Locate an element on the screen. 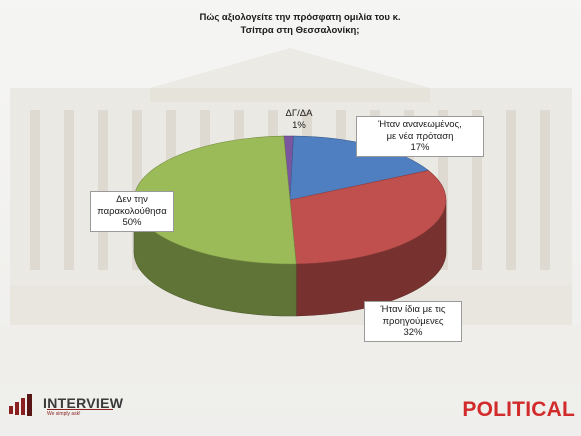  data-label-same: Ήταν ίδια με τις προηγούμενες 32% is located at coordinates (413, 321).